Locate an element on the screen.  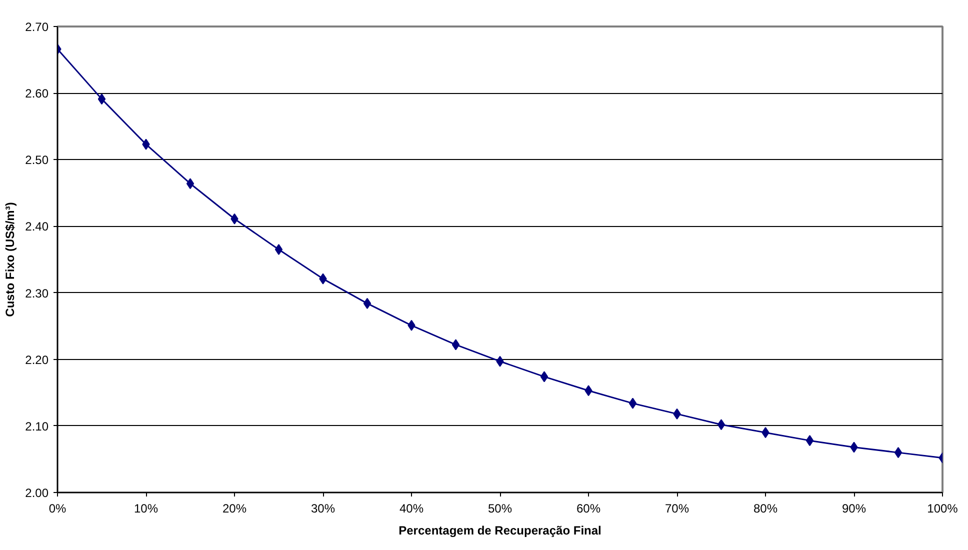
x-tick-label: 80% is located at coordinates (765, 509).